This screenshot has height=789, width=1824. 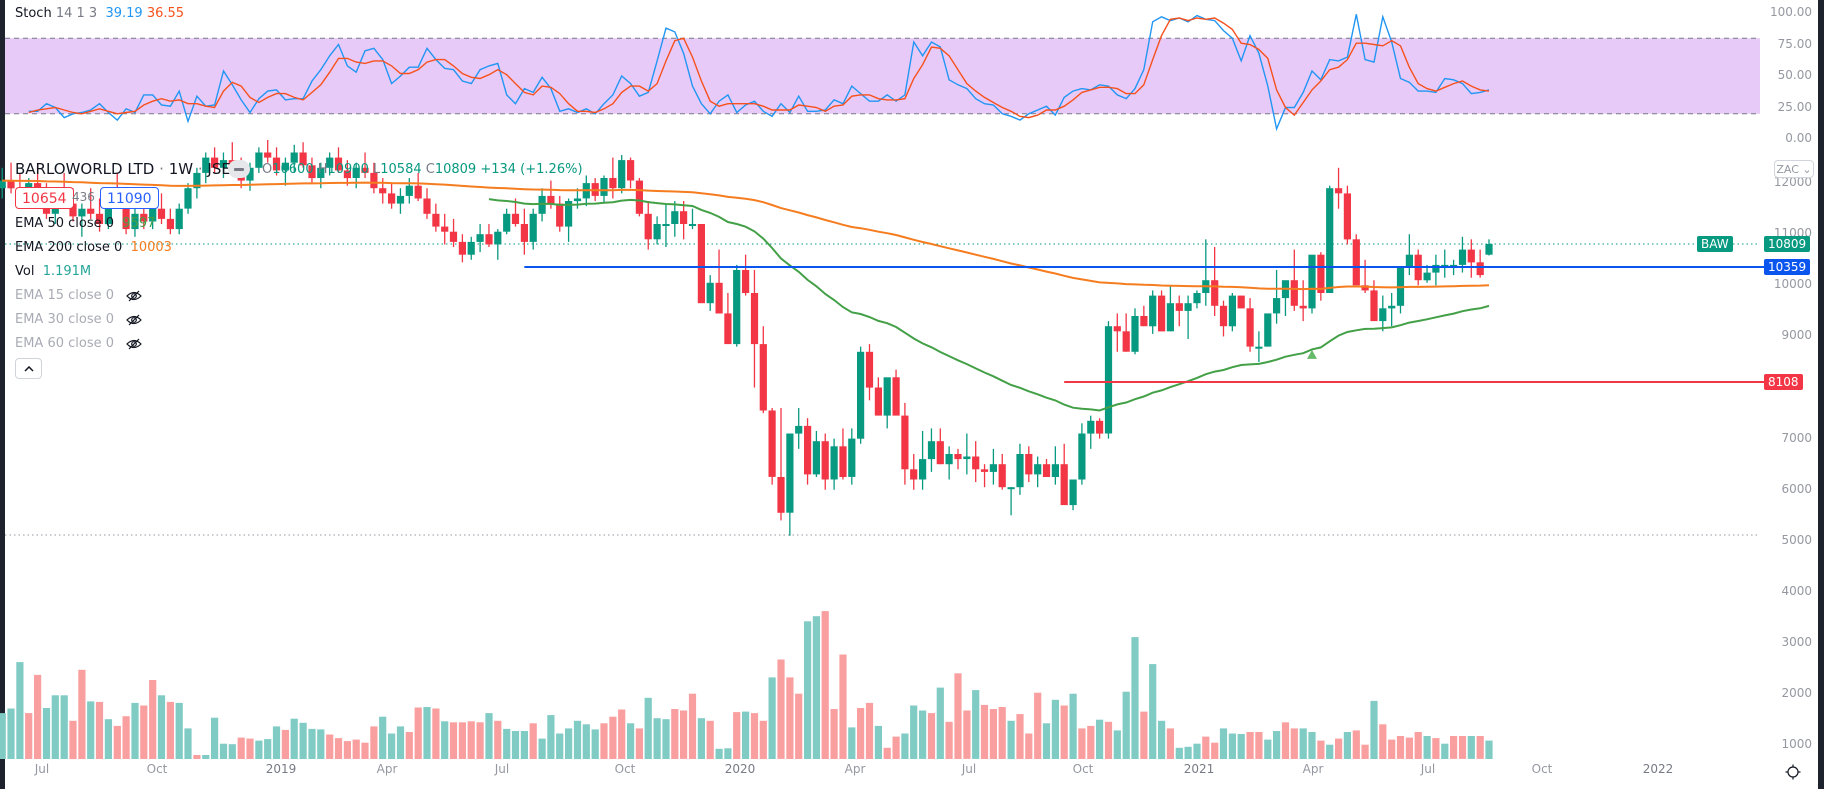 What do you see at coordinates (85, 223) in the screenshot?
I see `indicator-ema50: EMA 50 close 0 9597` at bounding box center [85, 223].